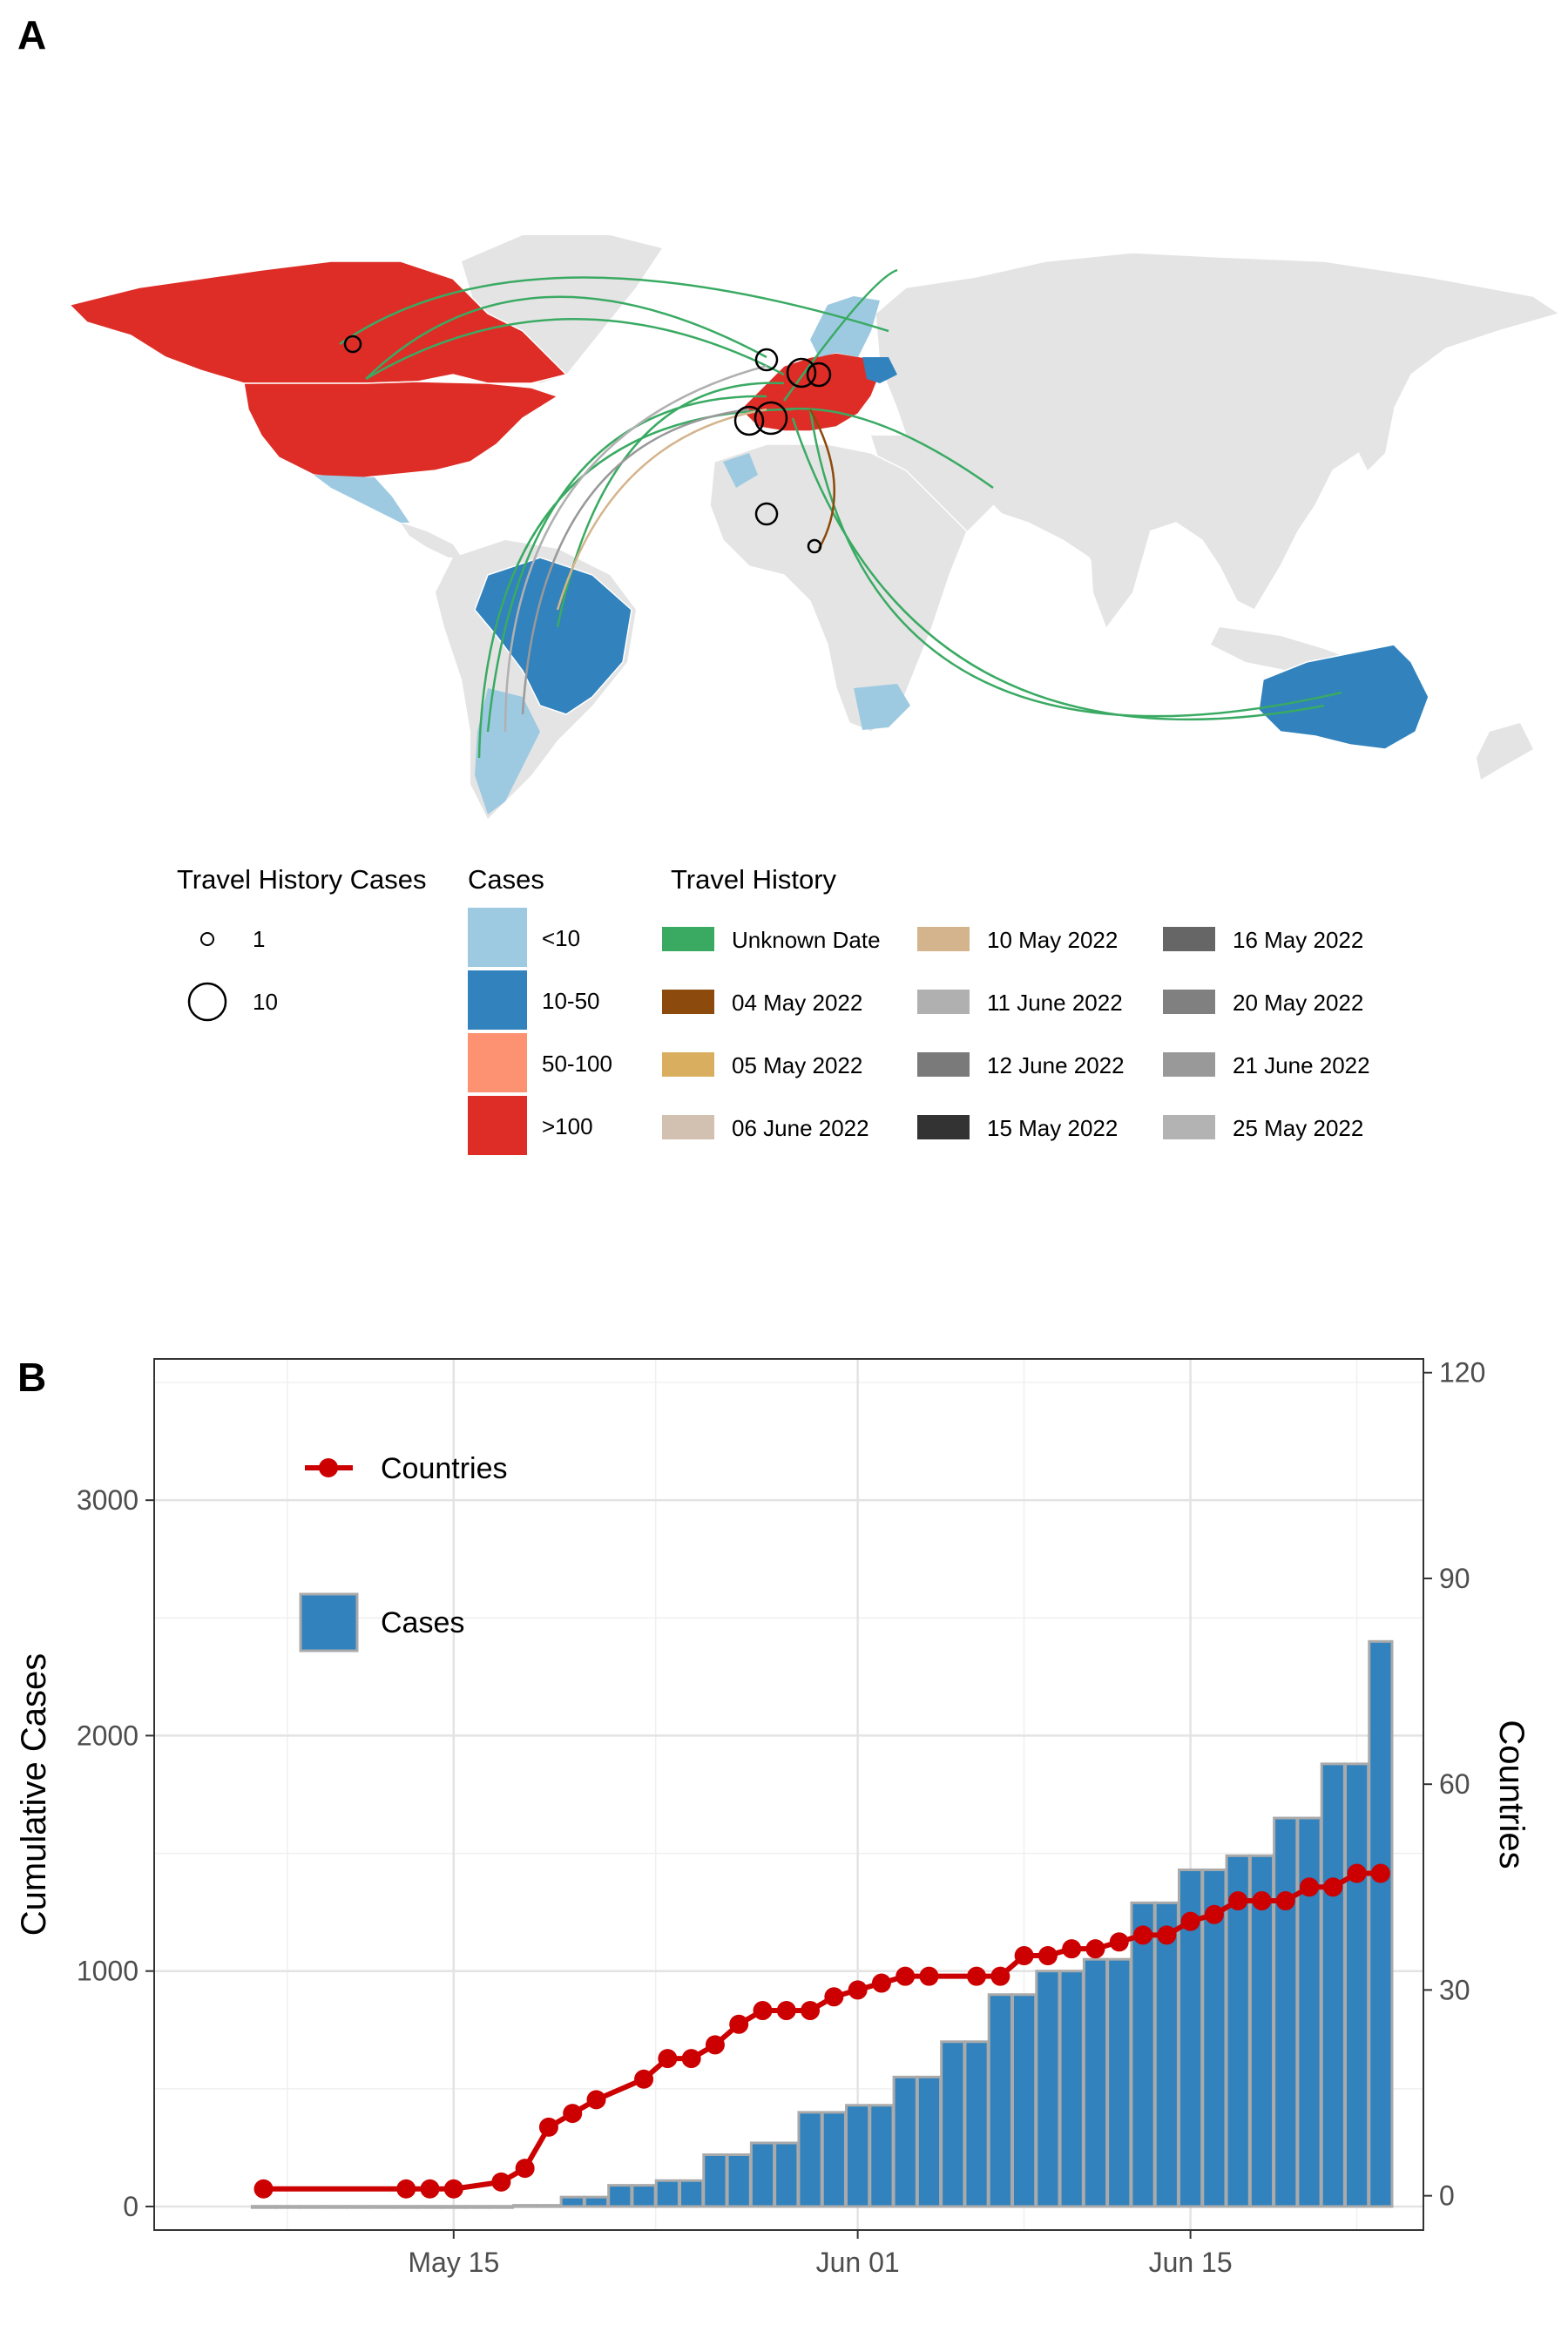 This screenshot has height=2352, width=1568. What do you see at coordinates (506, 879) in the screenshot?
I see `legend-title: Cases` at bounding box center [506, 879].